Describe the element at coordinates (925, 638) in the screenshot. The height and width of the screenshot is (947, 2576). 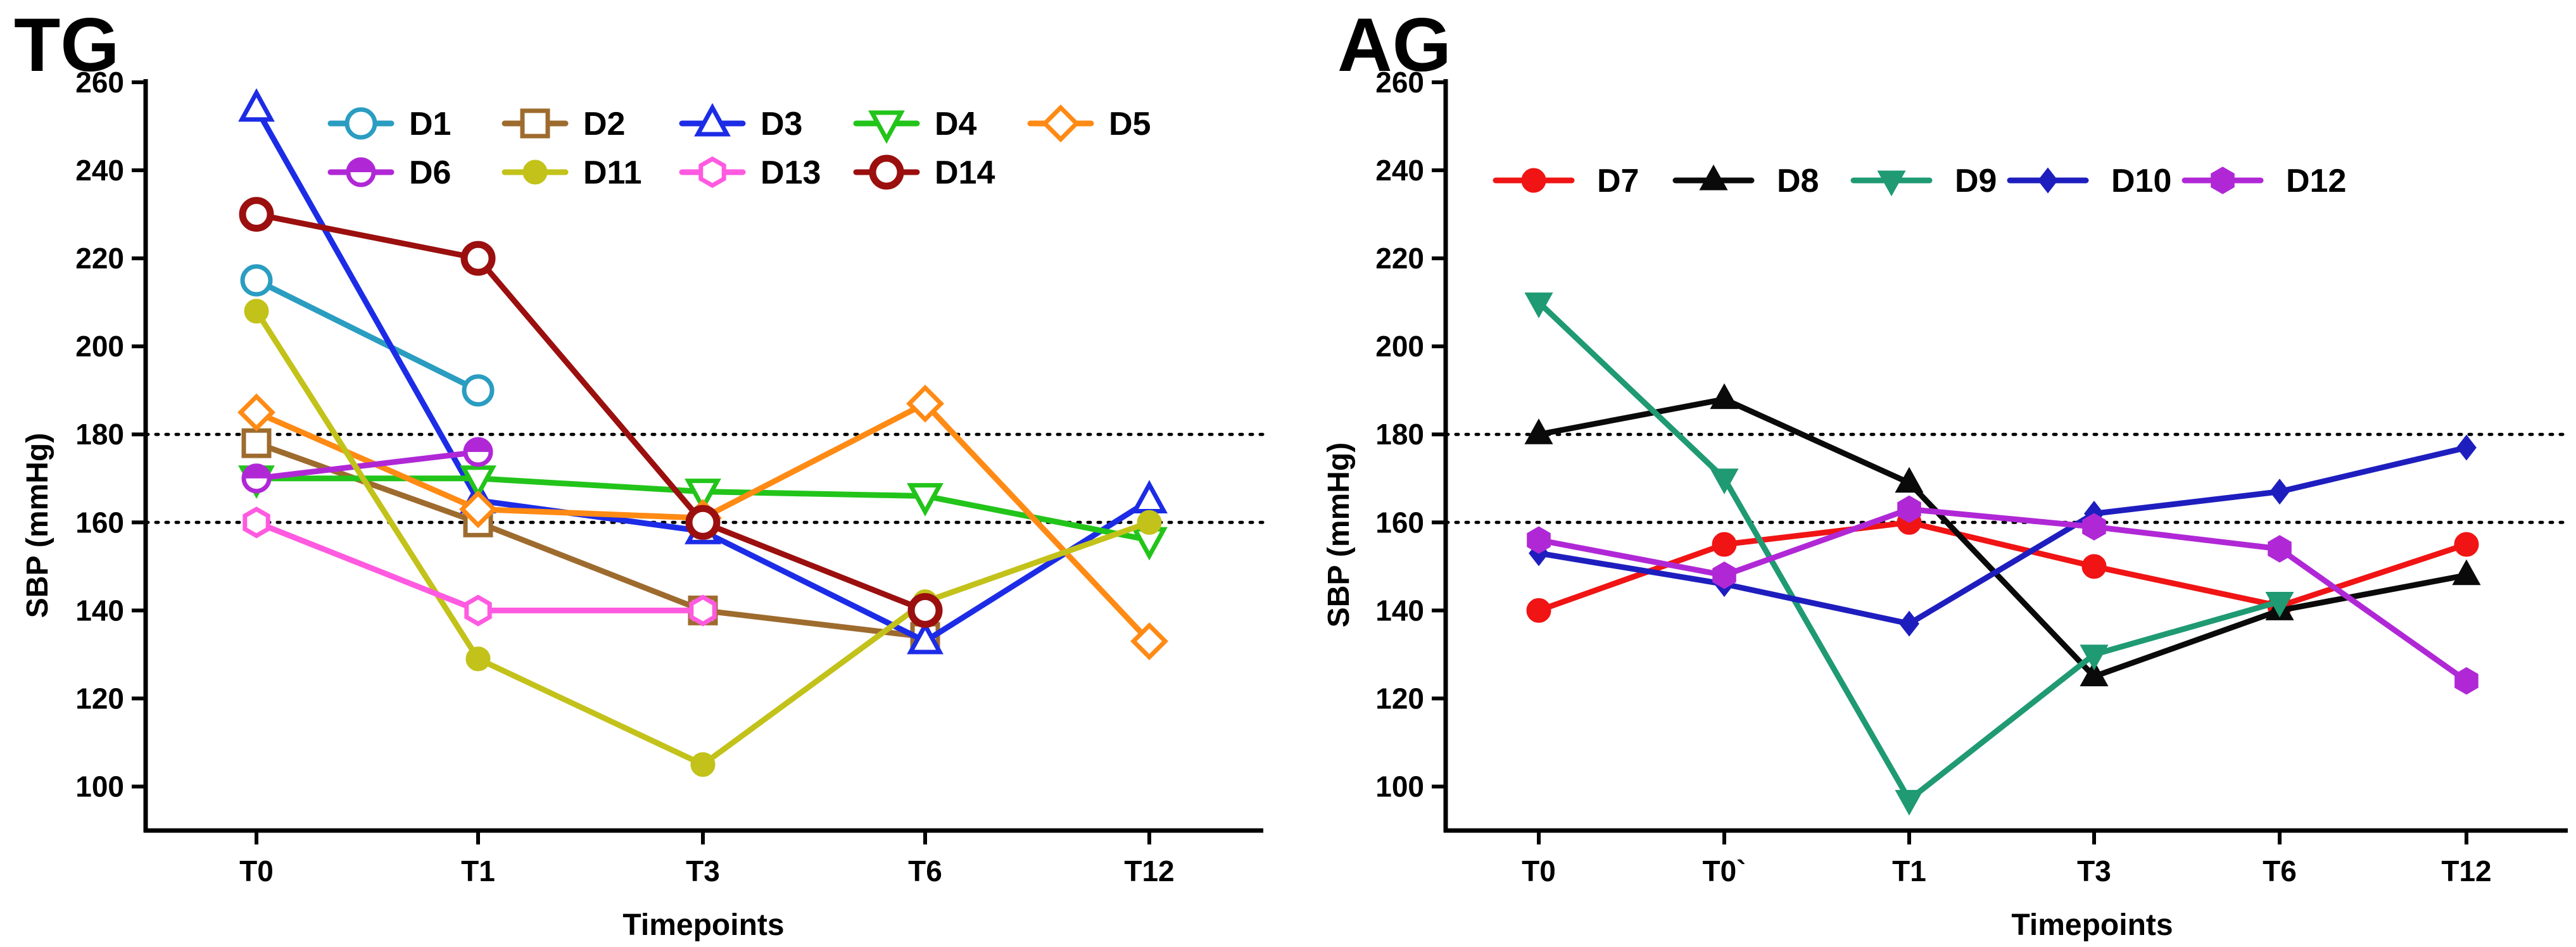
I see `data-point-d3` at that location.